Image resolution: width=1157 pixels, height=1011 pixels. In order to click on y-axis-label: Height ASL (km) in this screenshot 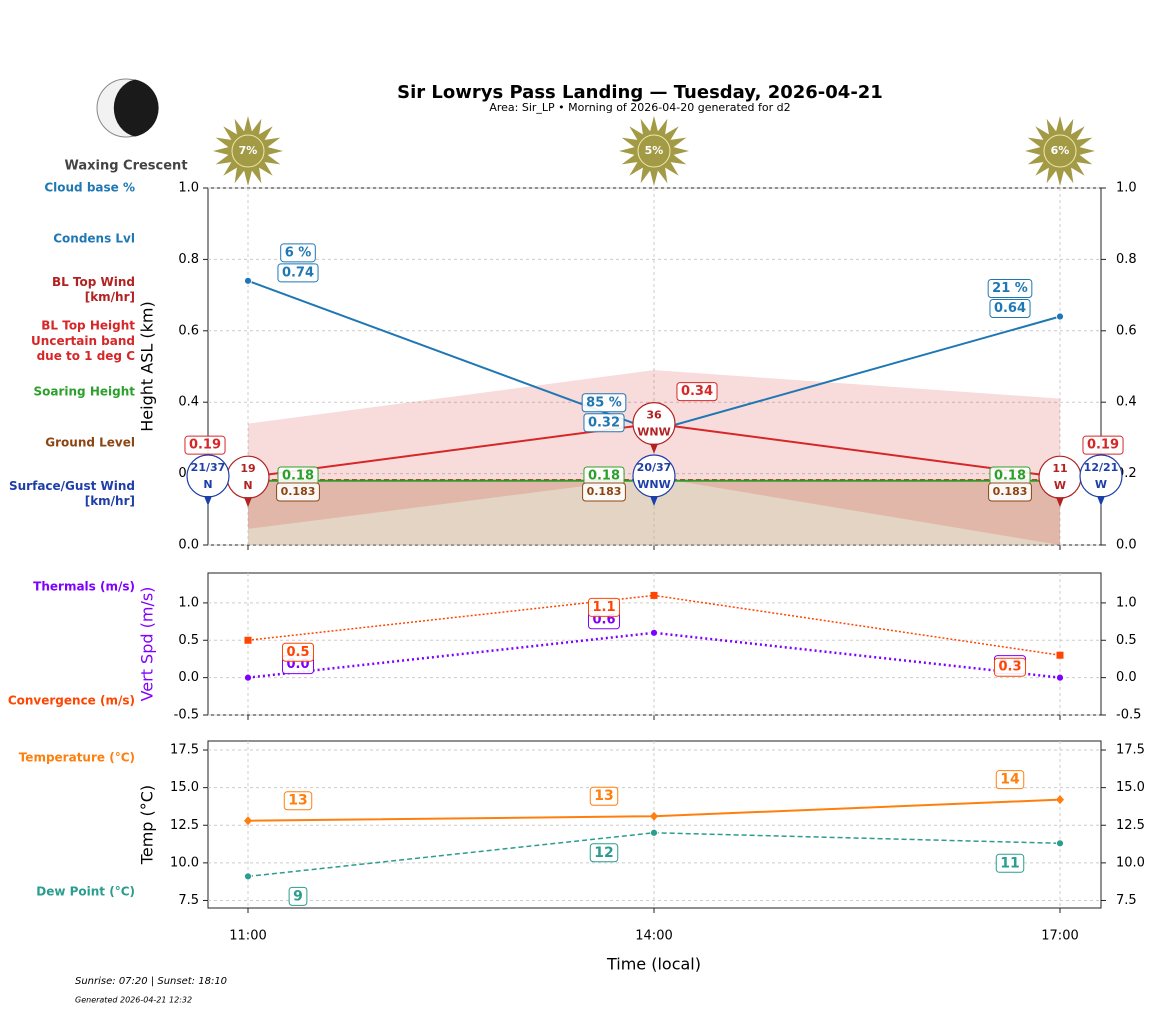, I will do `click(147, 366)`.